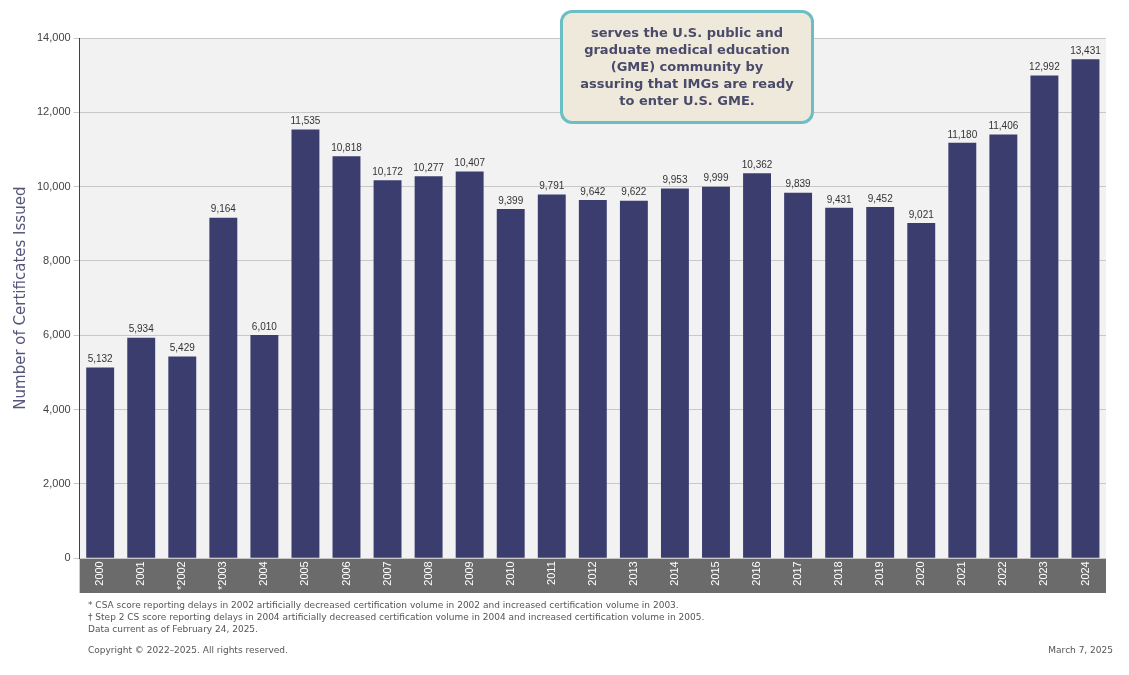 This screenshot has height=675, width=1129. What do you see at coordinates (19, 298) in the screenshot?
I see `y-axis-title: Number of Certificates Issued` at bounding box center [19, 298].